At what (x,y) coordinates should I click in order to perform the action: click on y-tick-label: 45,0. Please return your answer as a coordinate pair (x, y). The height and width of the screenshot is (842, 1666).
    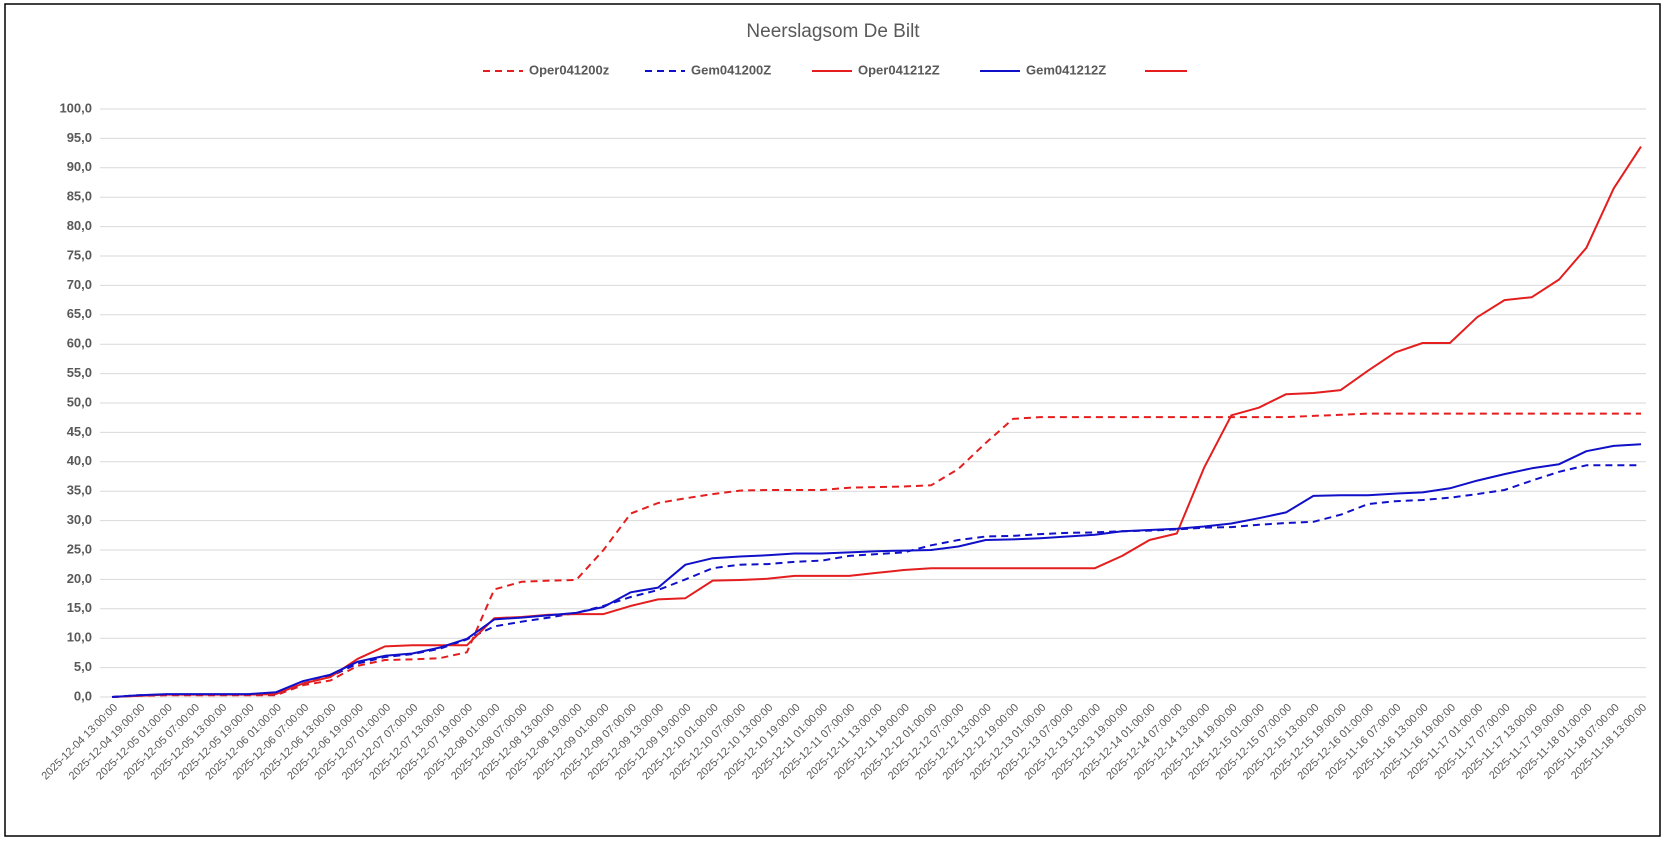
    Looking at the image, I should click on (79, 431).